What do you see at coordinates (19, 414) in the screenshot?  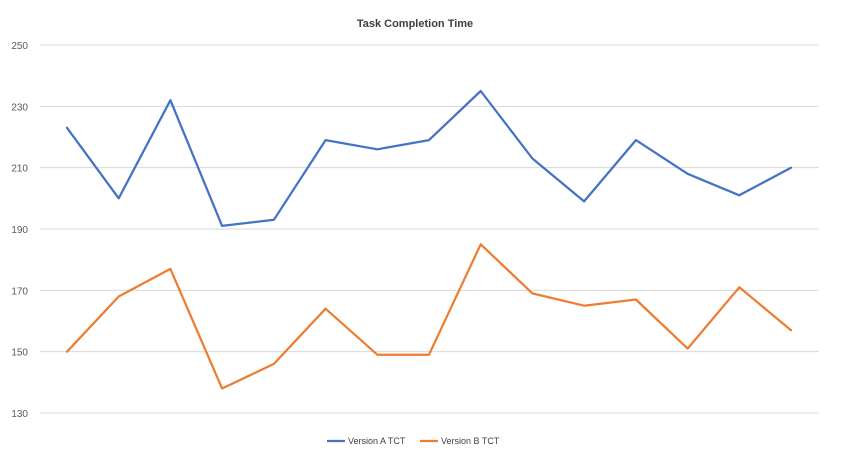 I see `y-tick-label: 130` at bounding box center [19, 414].